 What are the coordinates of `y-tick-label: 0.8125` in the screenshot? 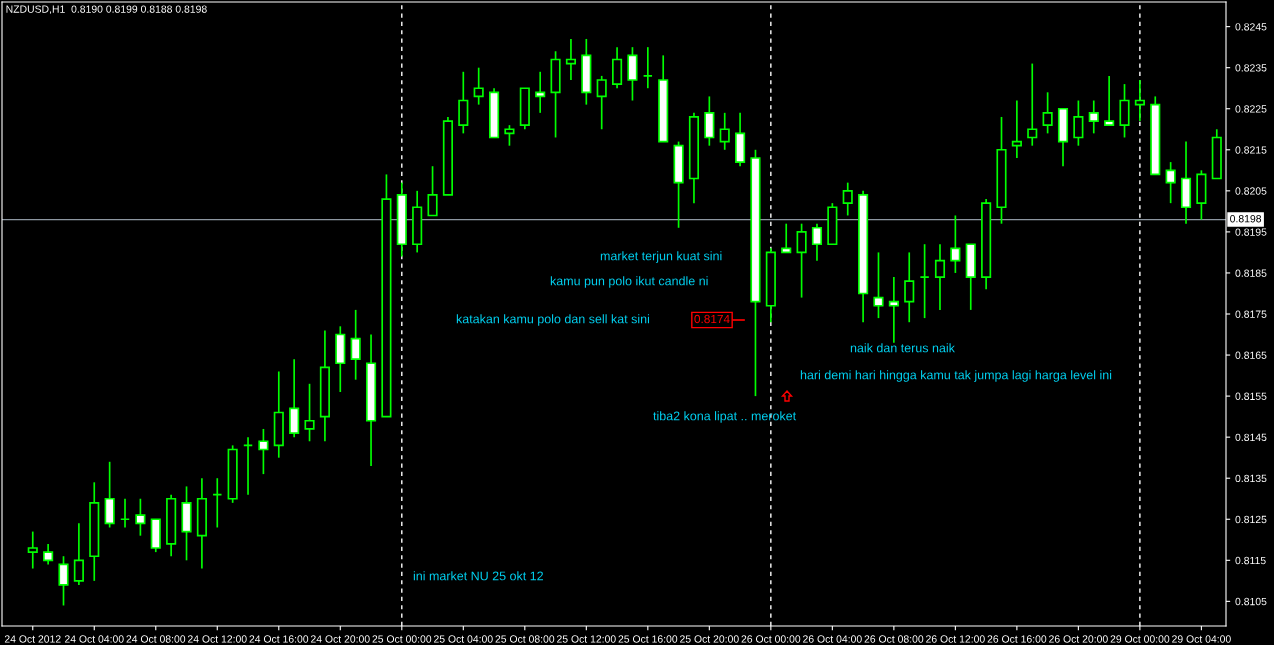 It's located at (1251, 519).